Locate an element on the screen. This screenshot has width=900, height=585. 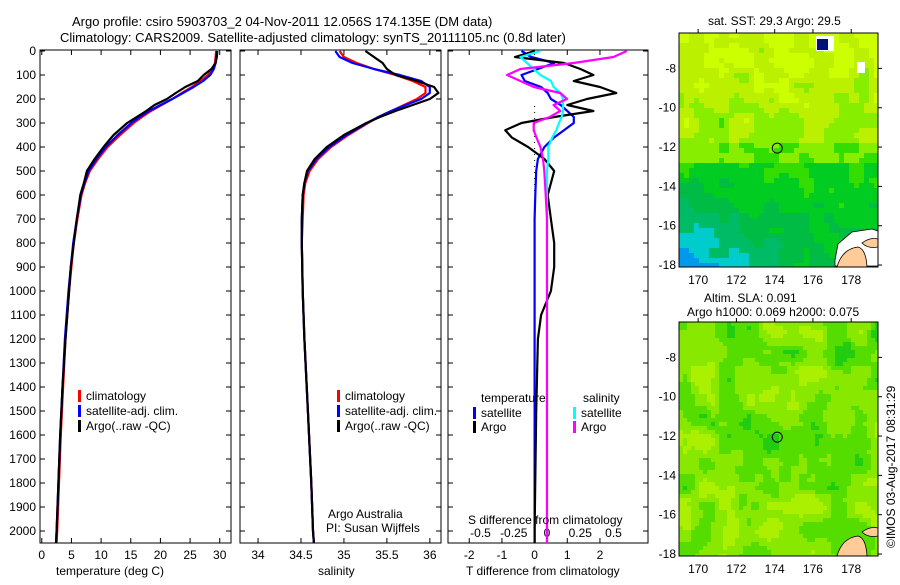
legend-swatch is located at coordinates (338, 426).